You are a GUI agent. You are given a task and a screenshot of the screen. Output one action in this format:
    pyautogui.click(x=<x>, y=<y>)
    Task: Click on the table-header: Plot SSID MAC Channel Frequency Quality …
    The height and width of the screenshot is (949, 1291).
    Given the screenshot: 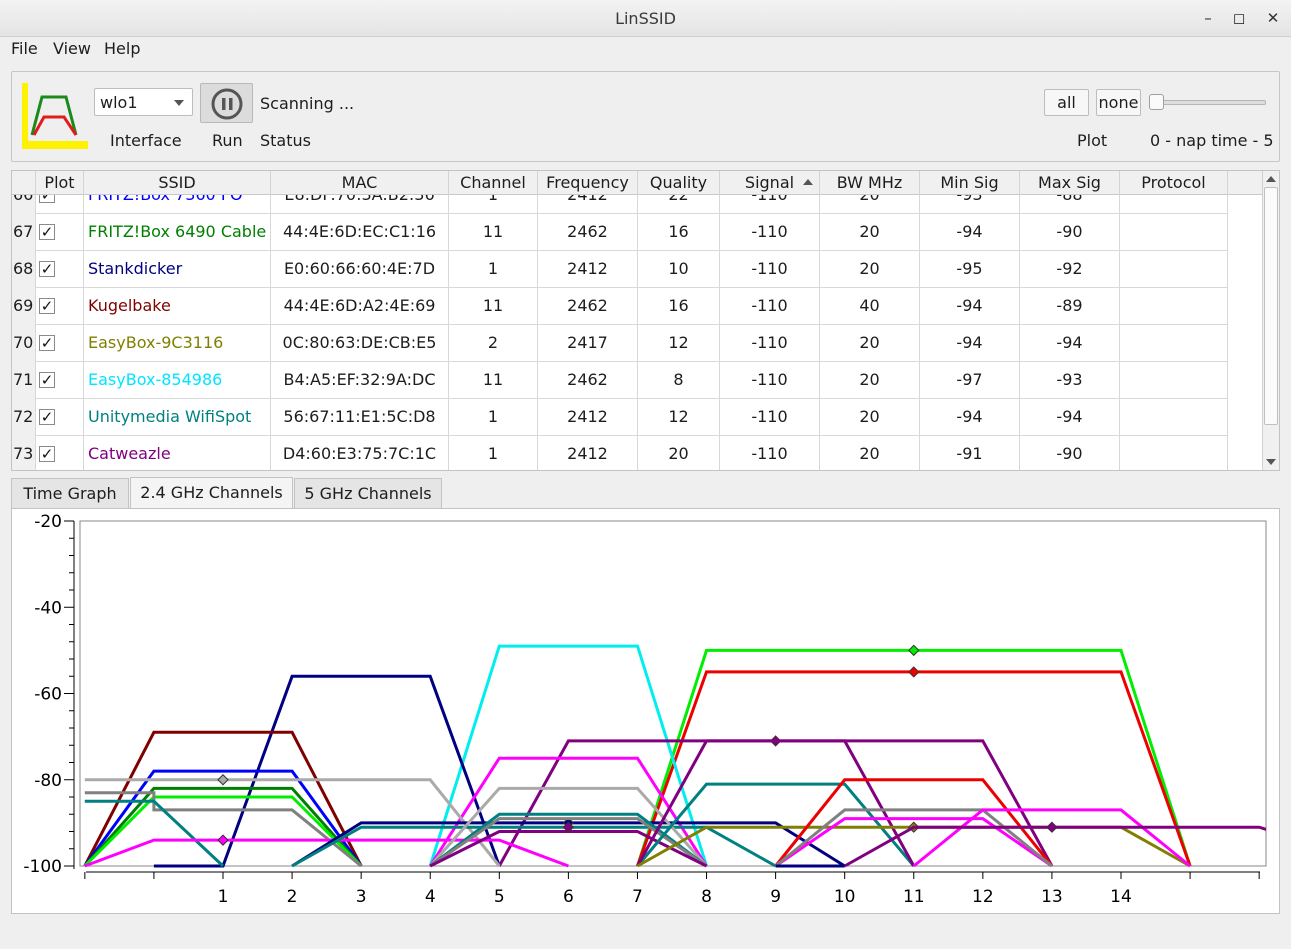 What is the action you would take?
    pyautogui.click(x=637, y=183)
    